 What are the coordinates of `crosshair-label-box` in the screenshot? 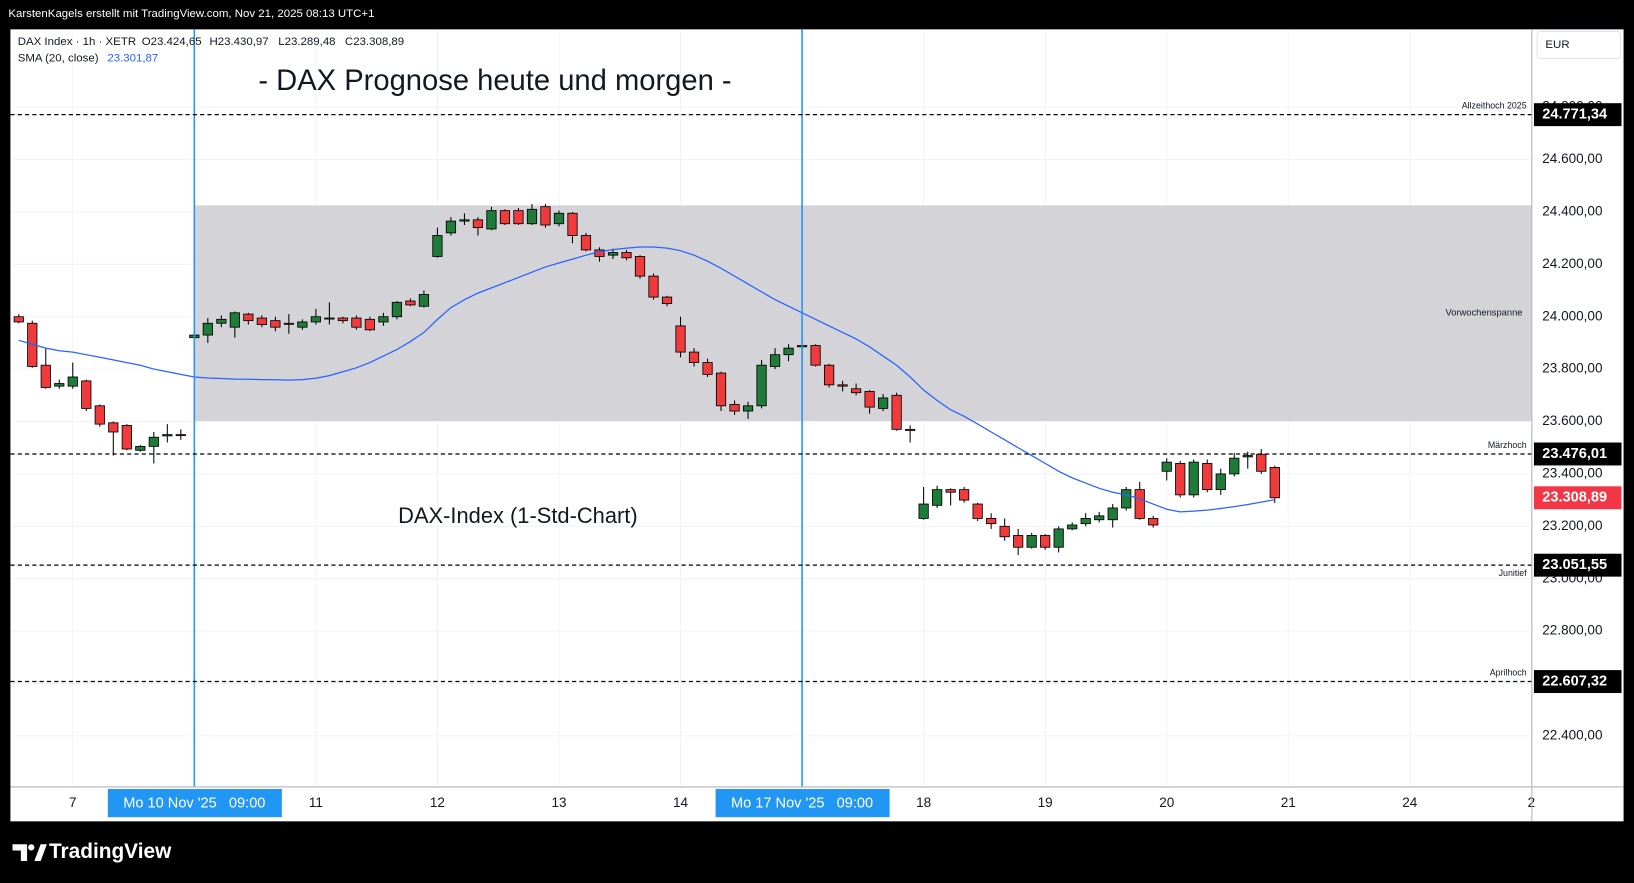 It's located at (802, 803).